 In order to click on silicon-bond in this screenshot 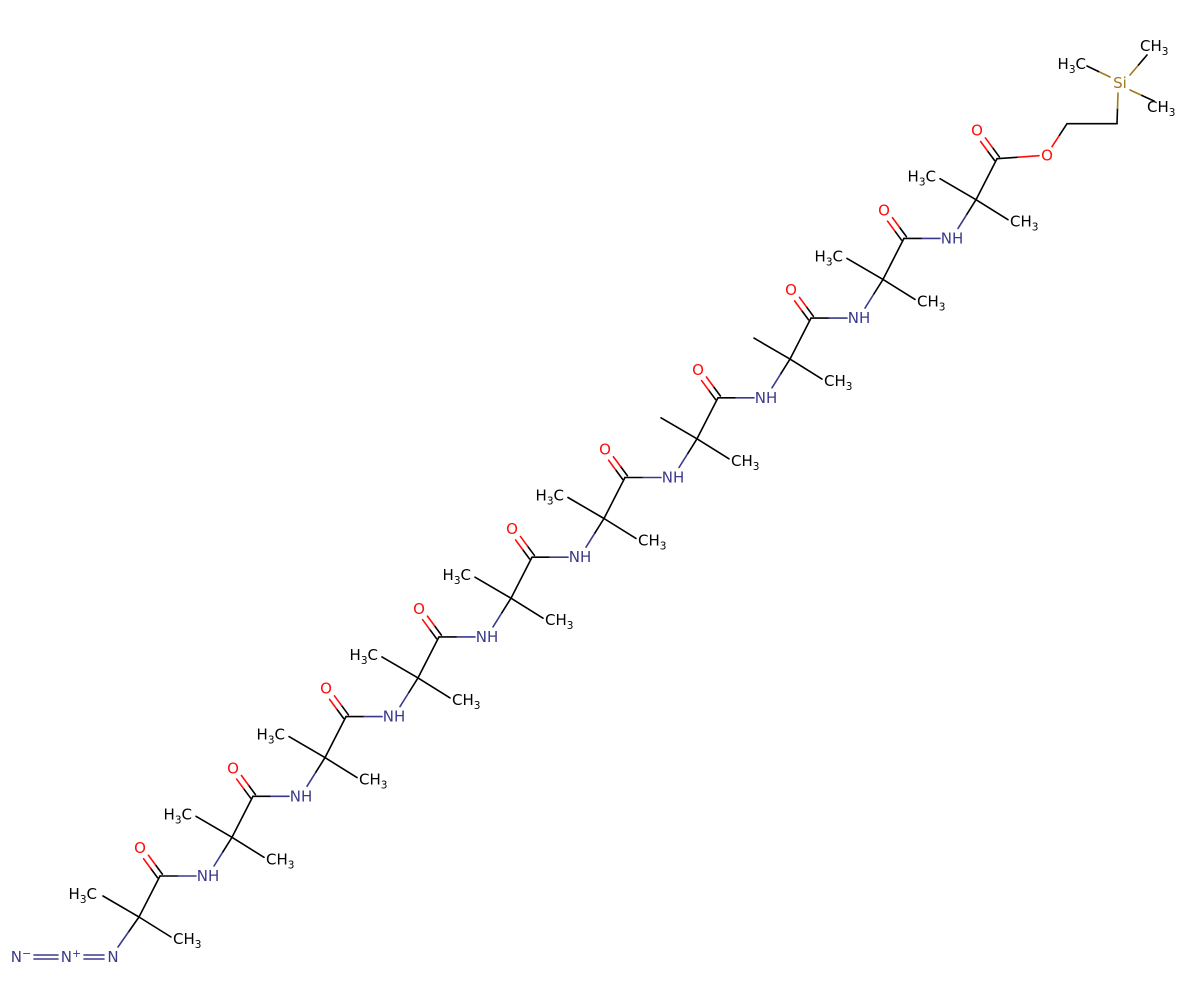, I will do `click(1117, 116)`.